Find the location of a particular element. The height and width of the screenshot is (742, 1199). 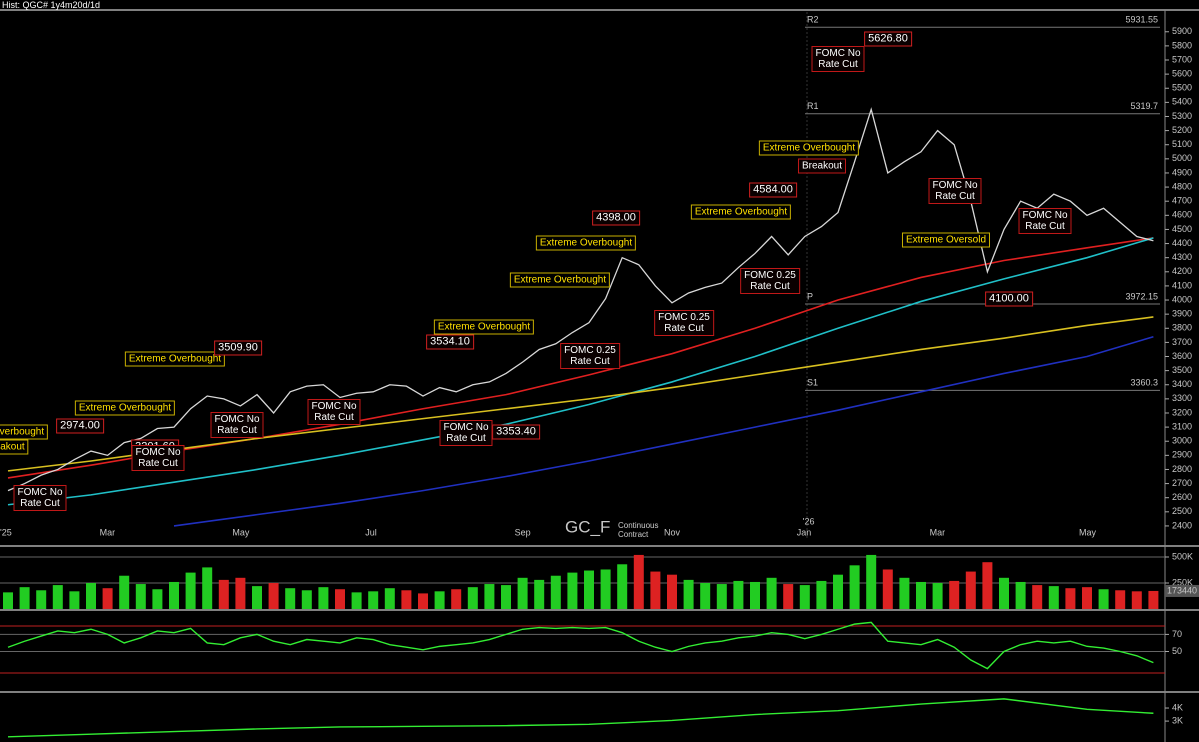

annotation: 2974.00 is located at coordinates (80, 426).